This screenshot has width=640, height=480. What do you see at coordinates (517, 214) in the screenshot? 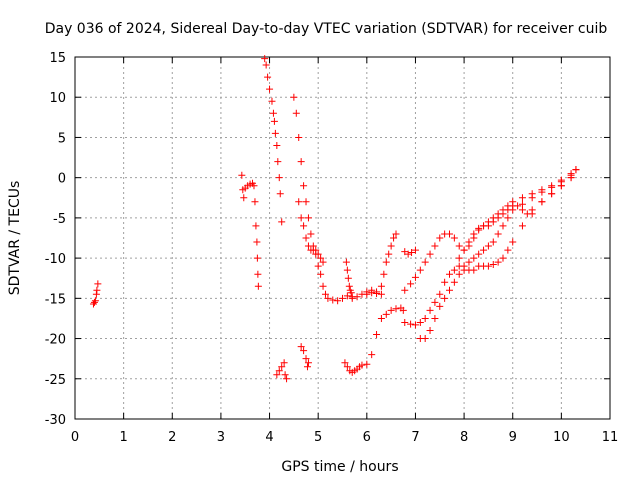
I see `series-track-o` at bounding box center [517, 214].